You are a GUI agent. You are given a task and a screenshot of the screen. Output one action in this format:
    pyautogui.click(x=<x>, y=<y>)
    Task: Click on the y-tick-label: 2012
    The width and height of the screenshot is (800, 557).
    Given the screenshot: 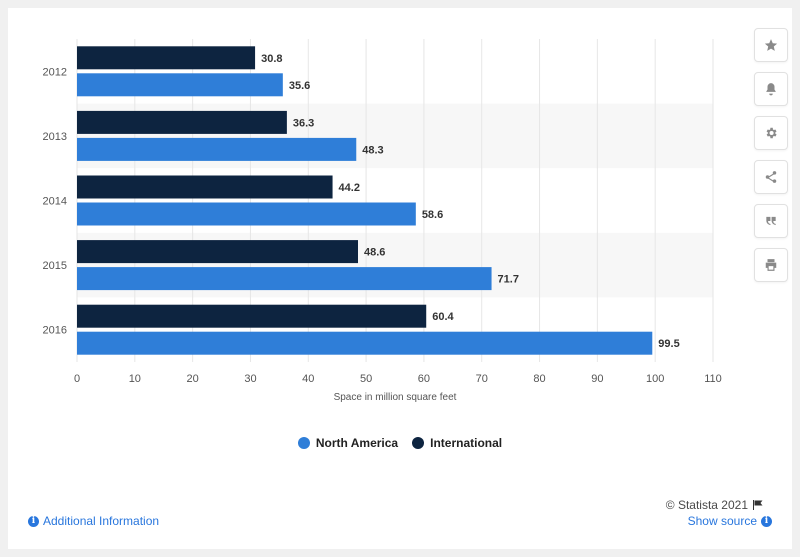 What is the action you would take?
    pyautogui.click(x=55, y=72)
    